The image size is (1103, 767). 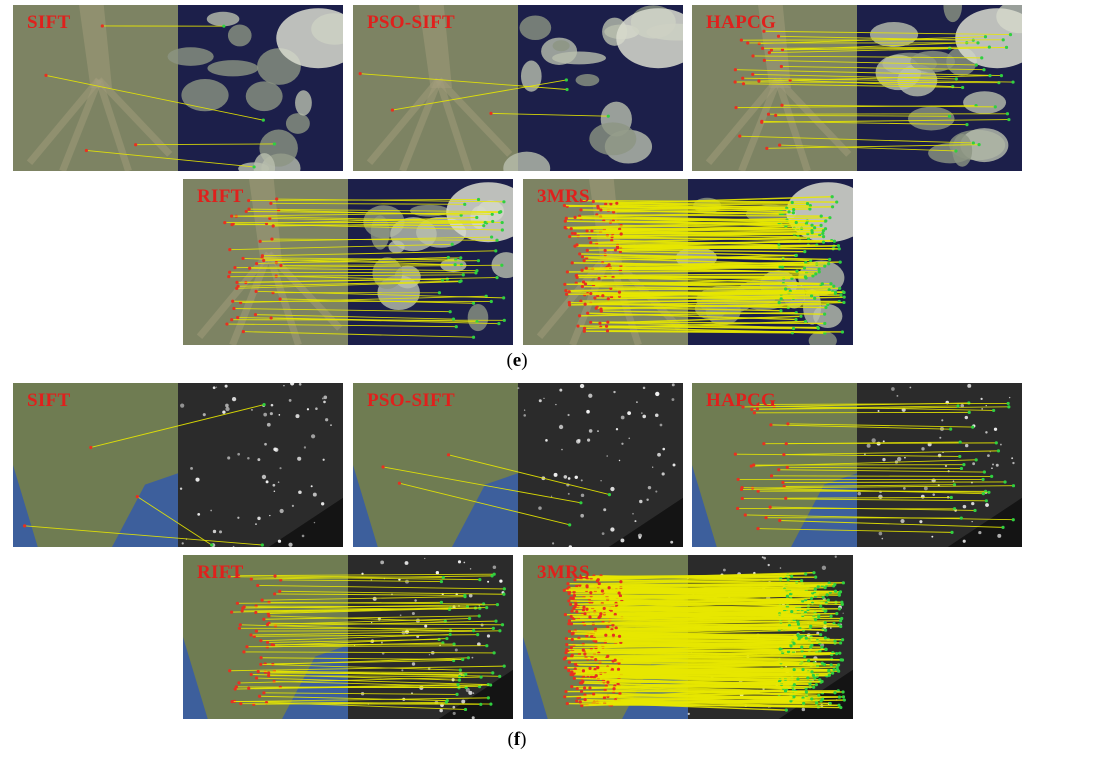 What do you see at coordinates (113, 124) in the screenshot?
I see `channel` at bounding box center [113, 124].